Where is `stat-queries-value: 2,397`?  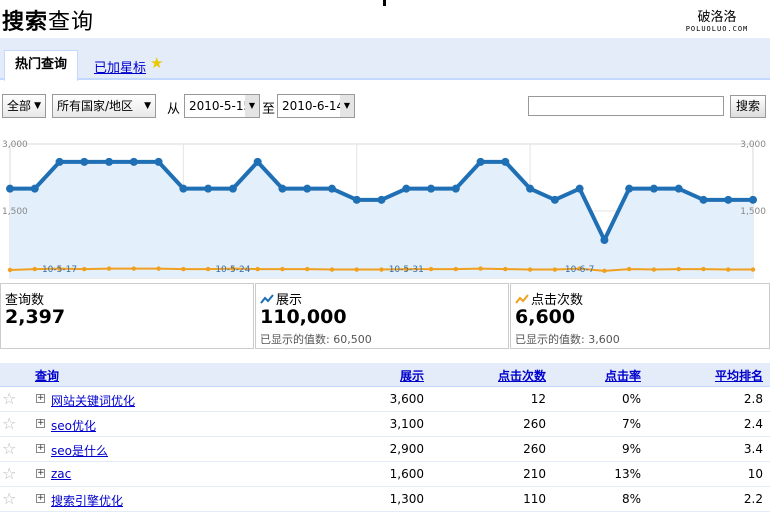 stat-queries-value: 2,397 is located at coordinates (35, 317).